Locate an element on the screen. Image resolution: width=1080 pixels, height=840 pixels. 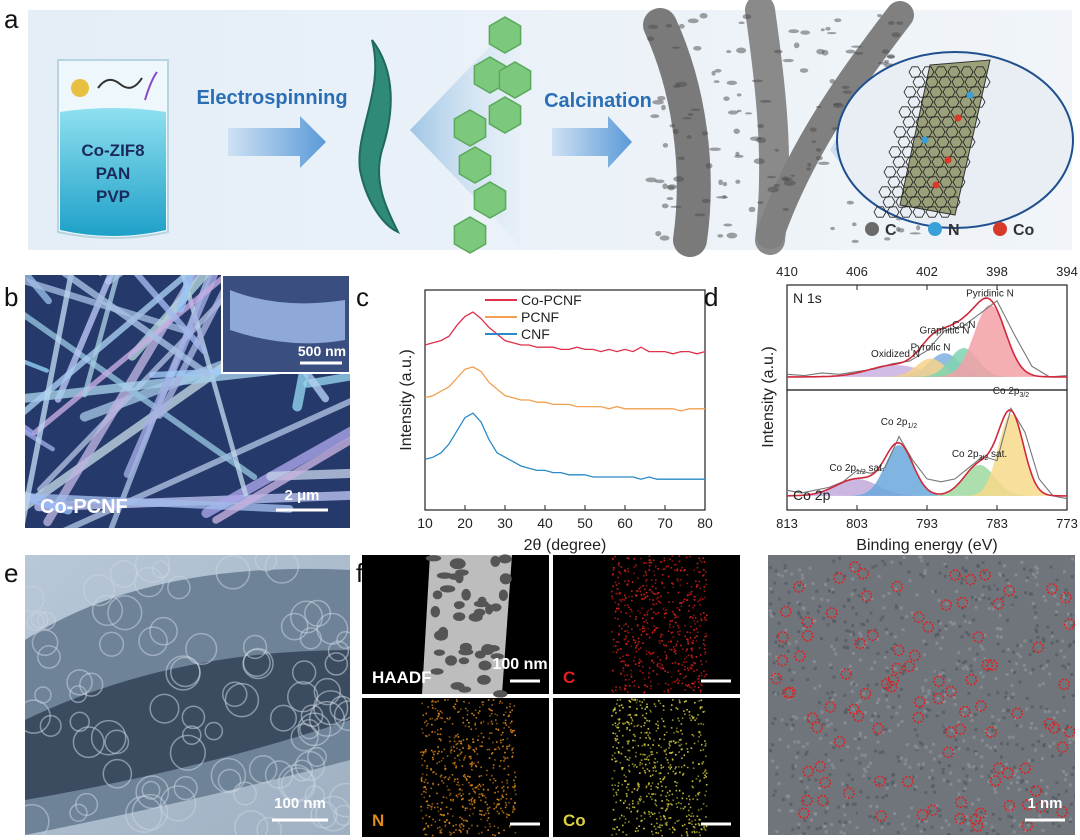
peak-label-part: Graphitic N is located at coordinates (944, 330).